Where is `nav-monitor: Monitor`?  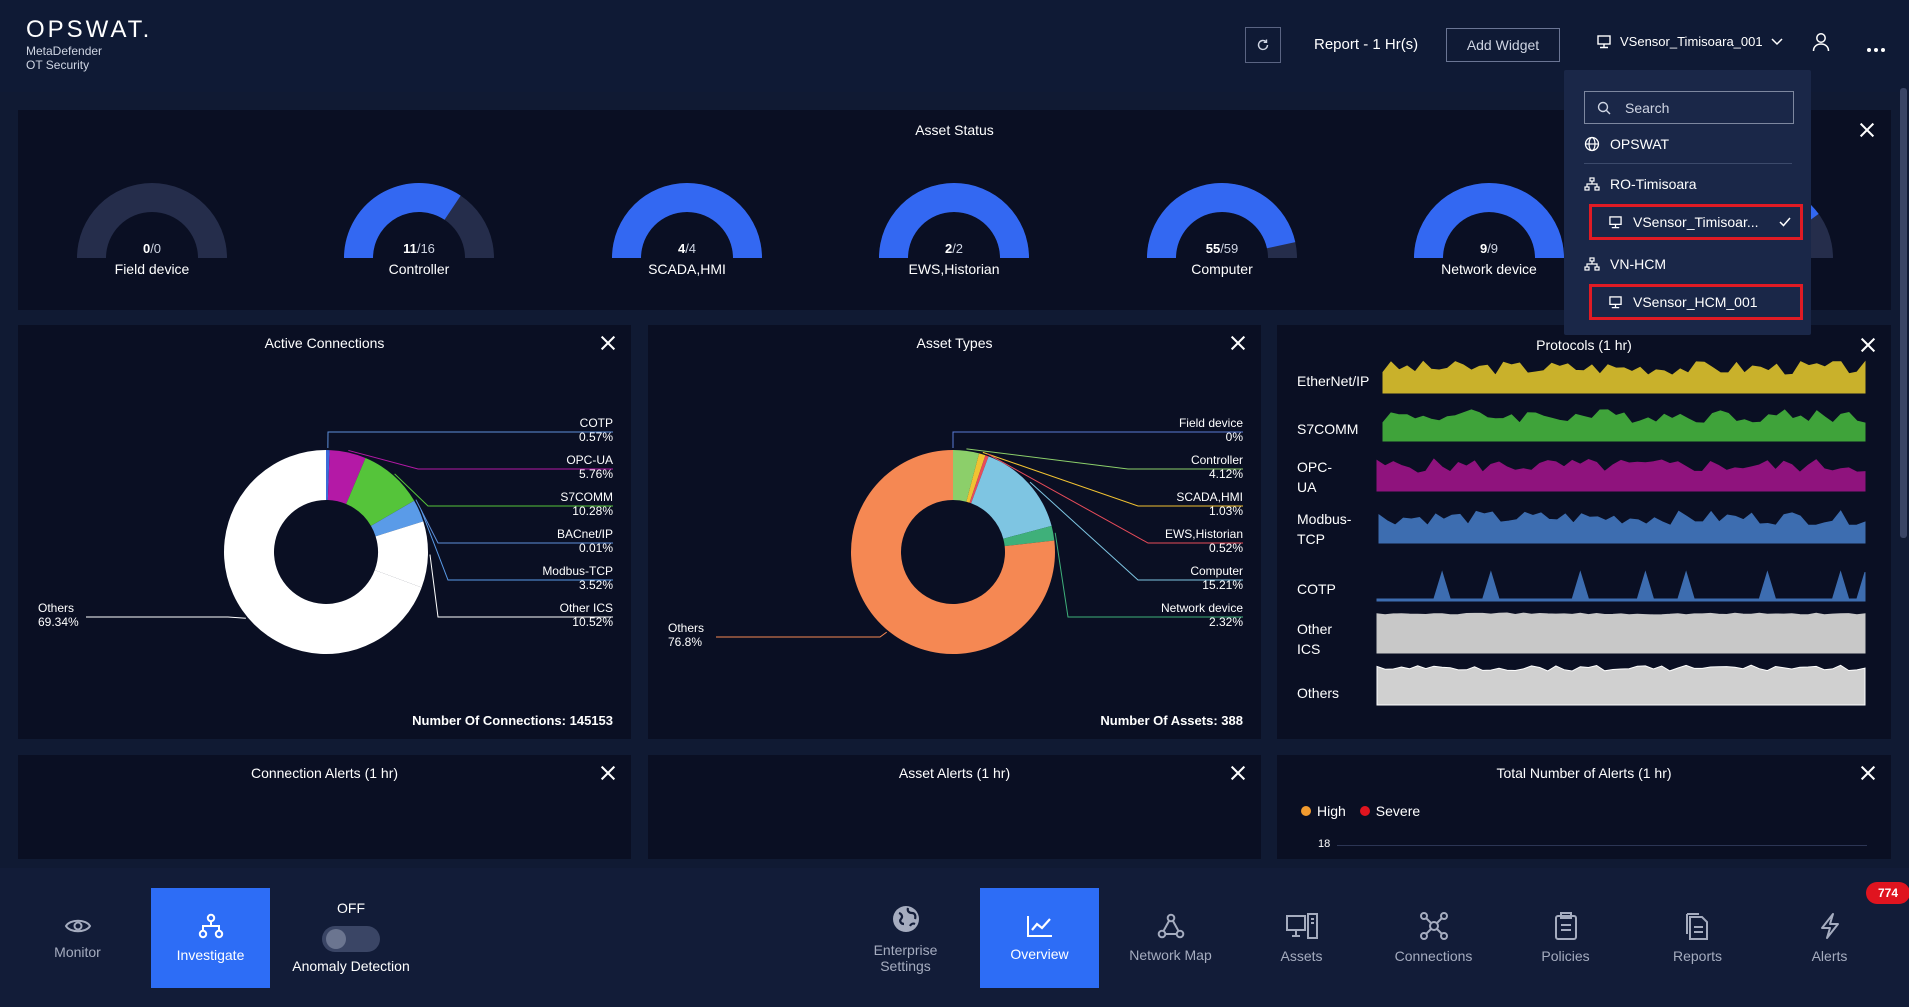 nav-monitor: Monitor is located at coordinates (77, 938).